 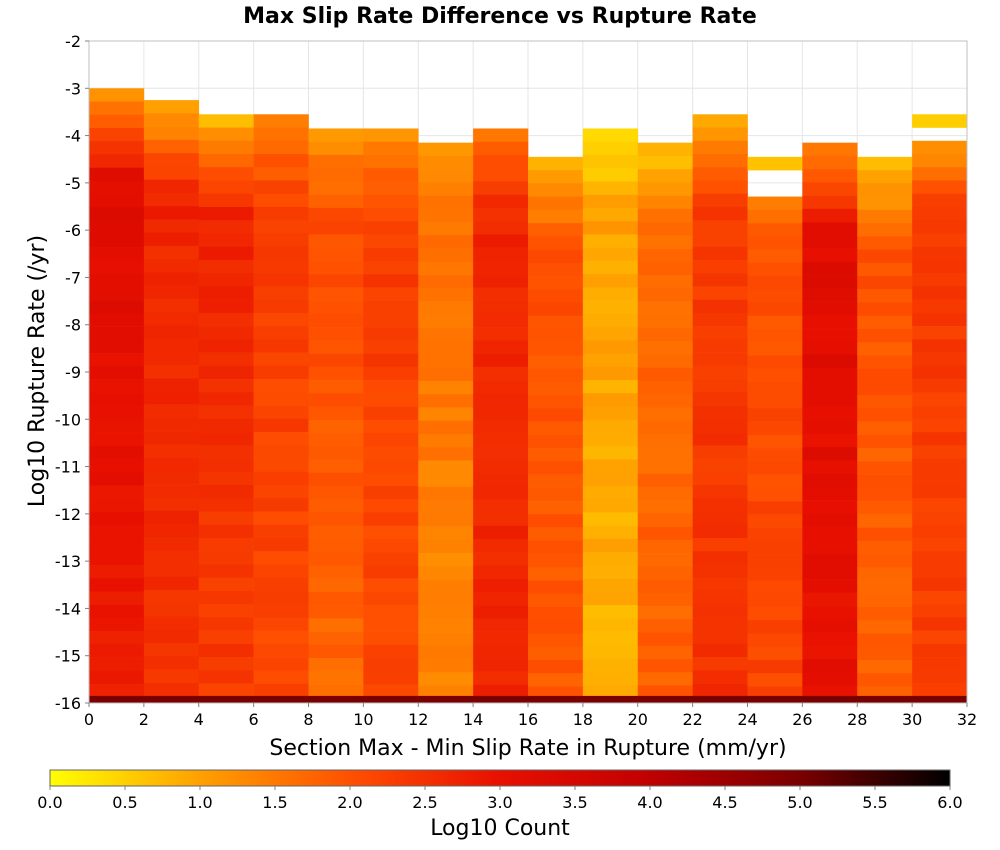 What do you see at coordinates (349, 802) in the screenshot?
I see `colorbar-tick-label: 2.0` at bounding box center [349, 802].